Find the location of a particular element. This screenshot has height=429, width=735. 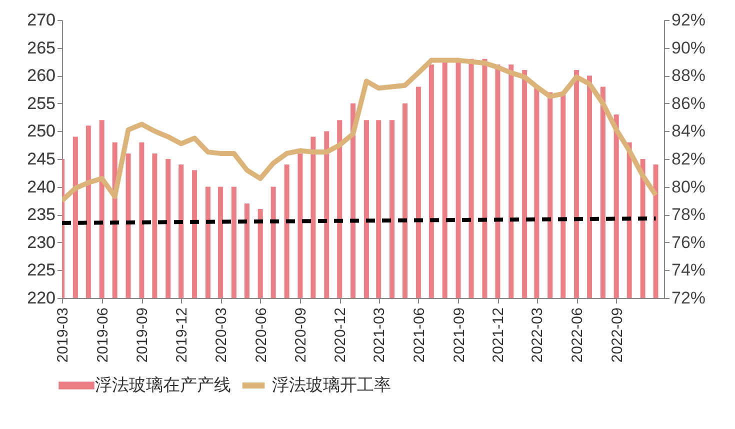

y-tick-label: 235 is located at coordinates (41, 214).